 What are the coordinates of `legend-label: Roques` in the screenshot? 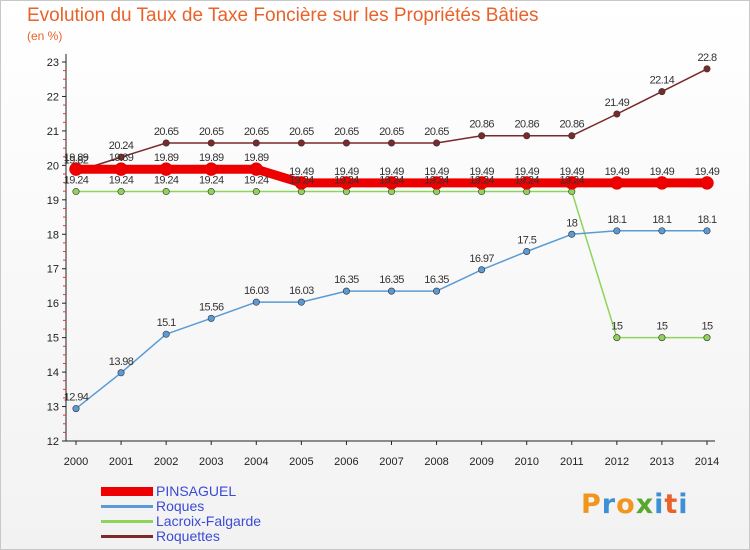 It's located at (180, 506).